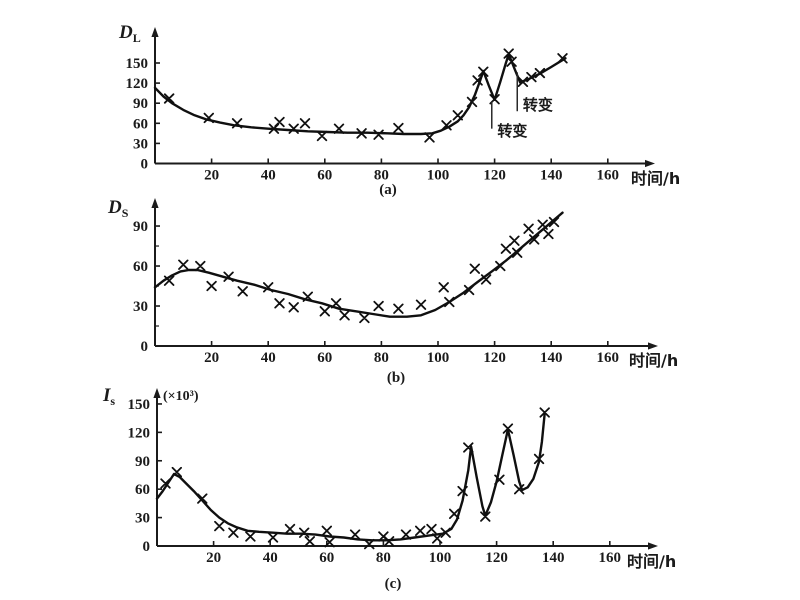 This screenshot has width=800, height=600. I want to click on y-axis-title: DS, so click(118, 208).